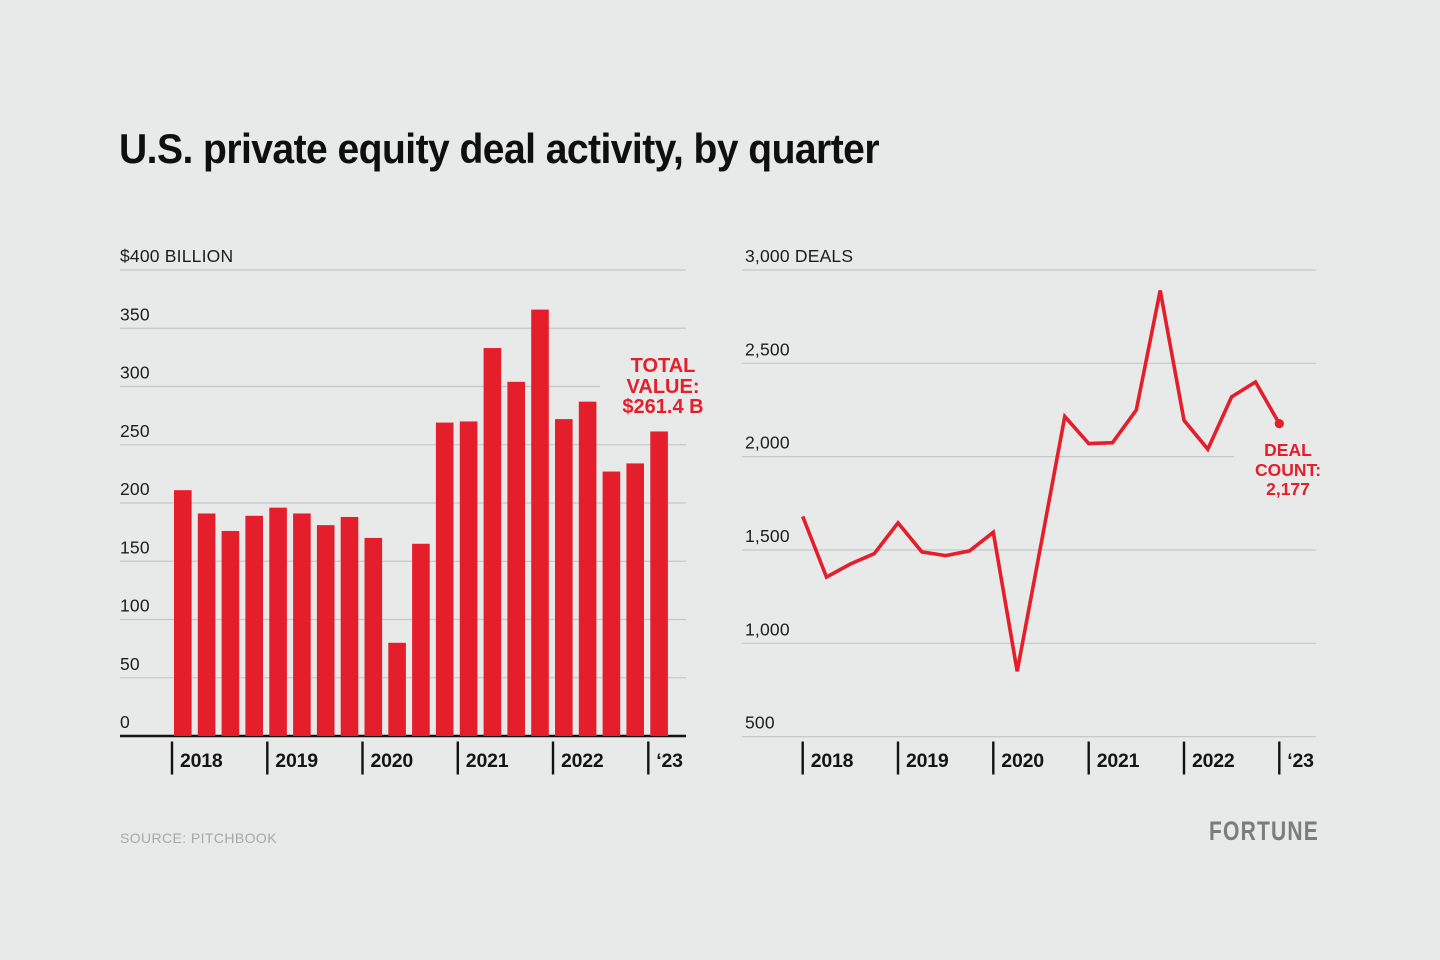  I want to click on fortune-logo: FORTUNE, so click(1264, 831).